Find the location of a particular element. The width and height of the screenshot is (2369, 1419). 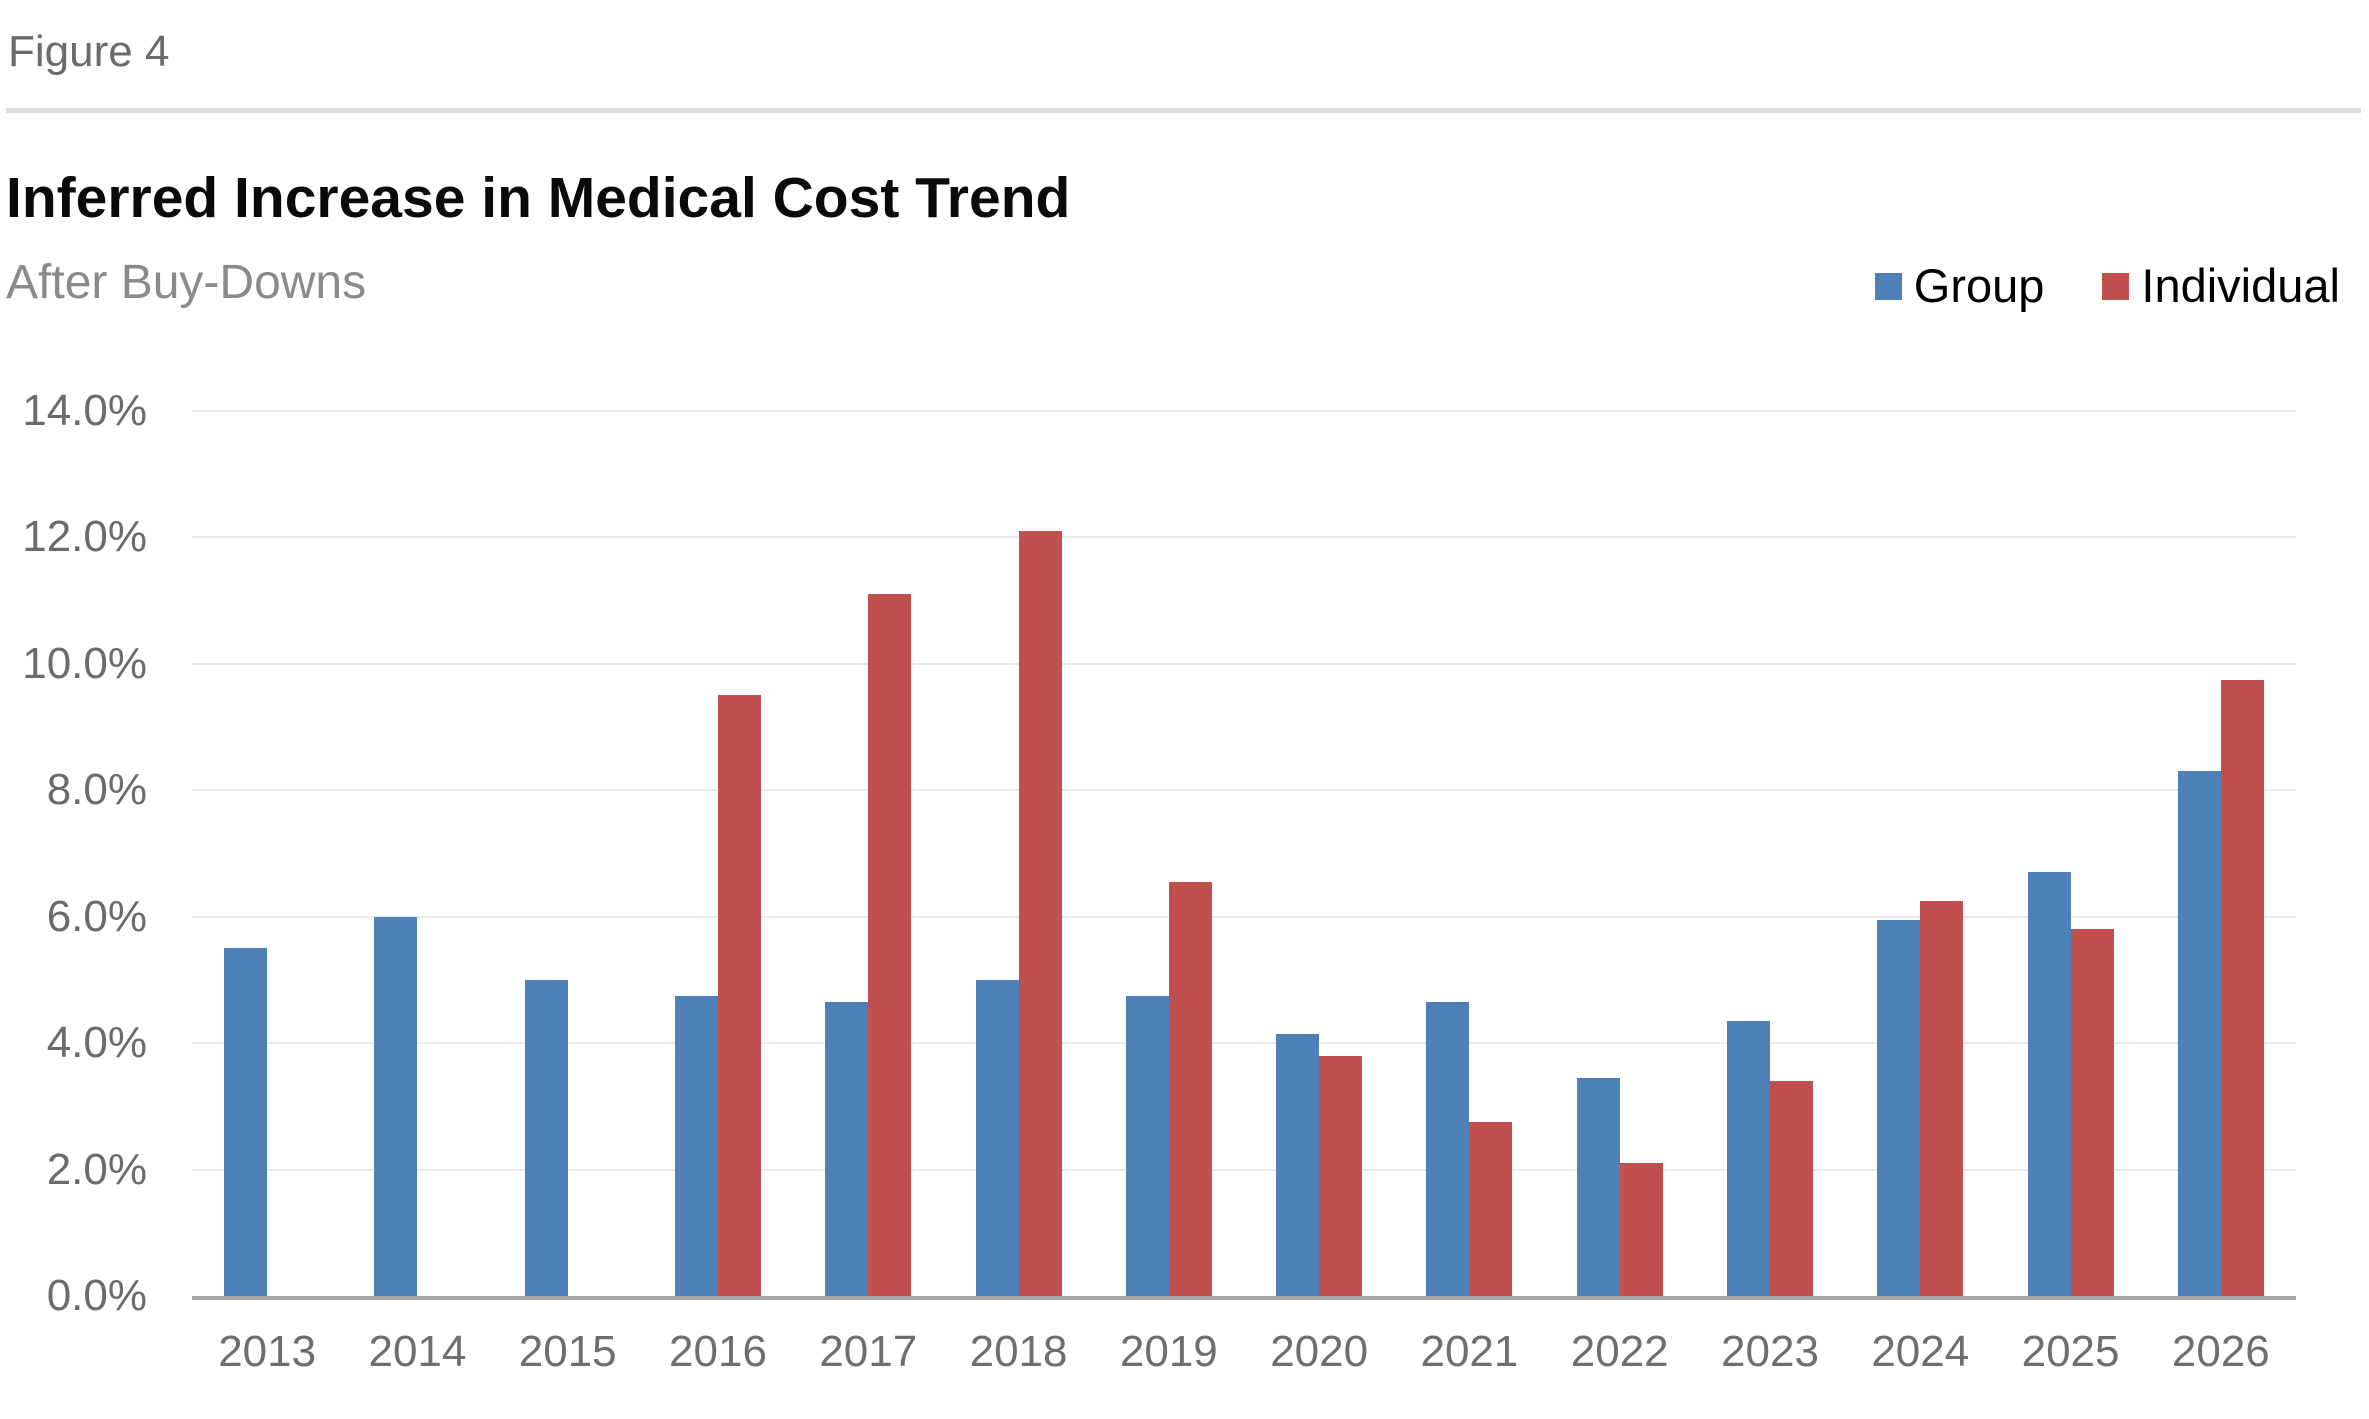

x-axis-tick-label-2023: 2023 is located at coordinates (1770, 1351).